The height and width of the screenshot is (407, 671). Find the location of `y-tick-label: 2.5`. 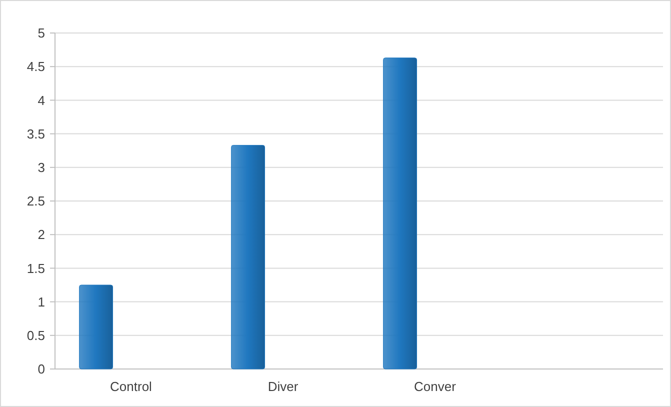

y-tick-label: 2.5 is located at coordinates (35, 201).